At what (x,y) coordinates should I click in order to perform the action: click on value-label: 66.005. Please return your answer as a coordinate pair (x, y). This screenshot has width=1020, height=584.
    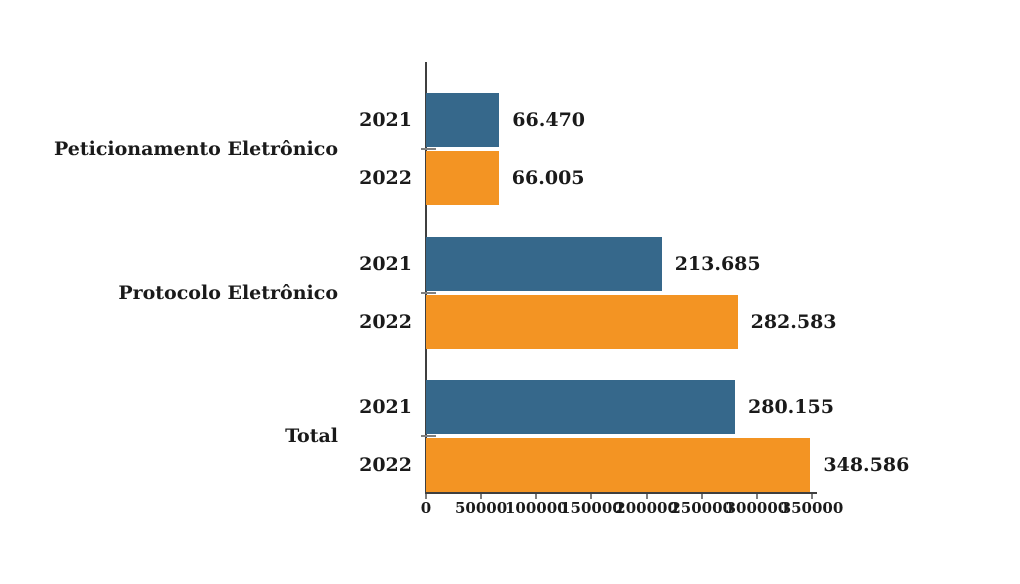
    Looking at the image, I should click on (548, 178).